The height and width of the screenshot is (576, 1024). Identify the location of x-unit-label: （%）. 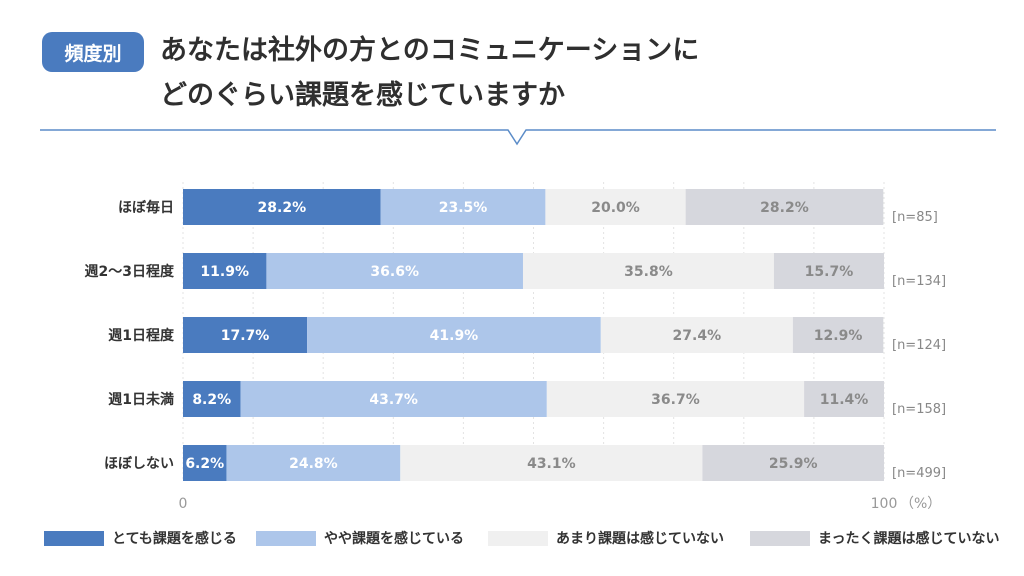
(920, 504).